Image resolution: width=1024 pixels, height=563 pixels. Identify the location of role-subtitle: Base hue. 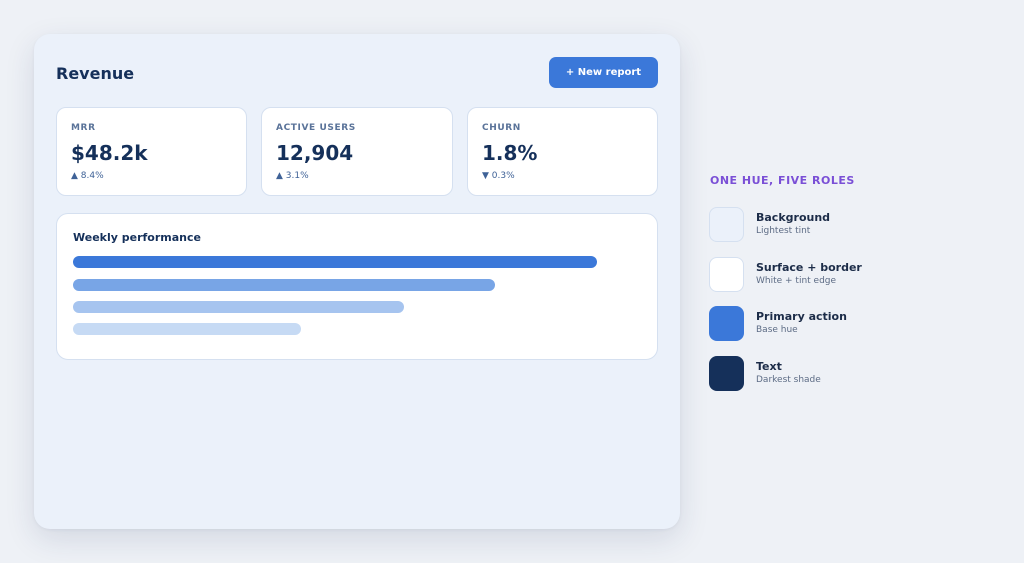
(777, 330).